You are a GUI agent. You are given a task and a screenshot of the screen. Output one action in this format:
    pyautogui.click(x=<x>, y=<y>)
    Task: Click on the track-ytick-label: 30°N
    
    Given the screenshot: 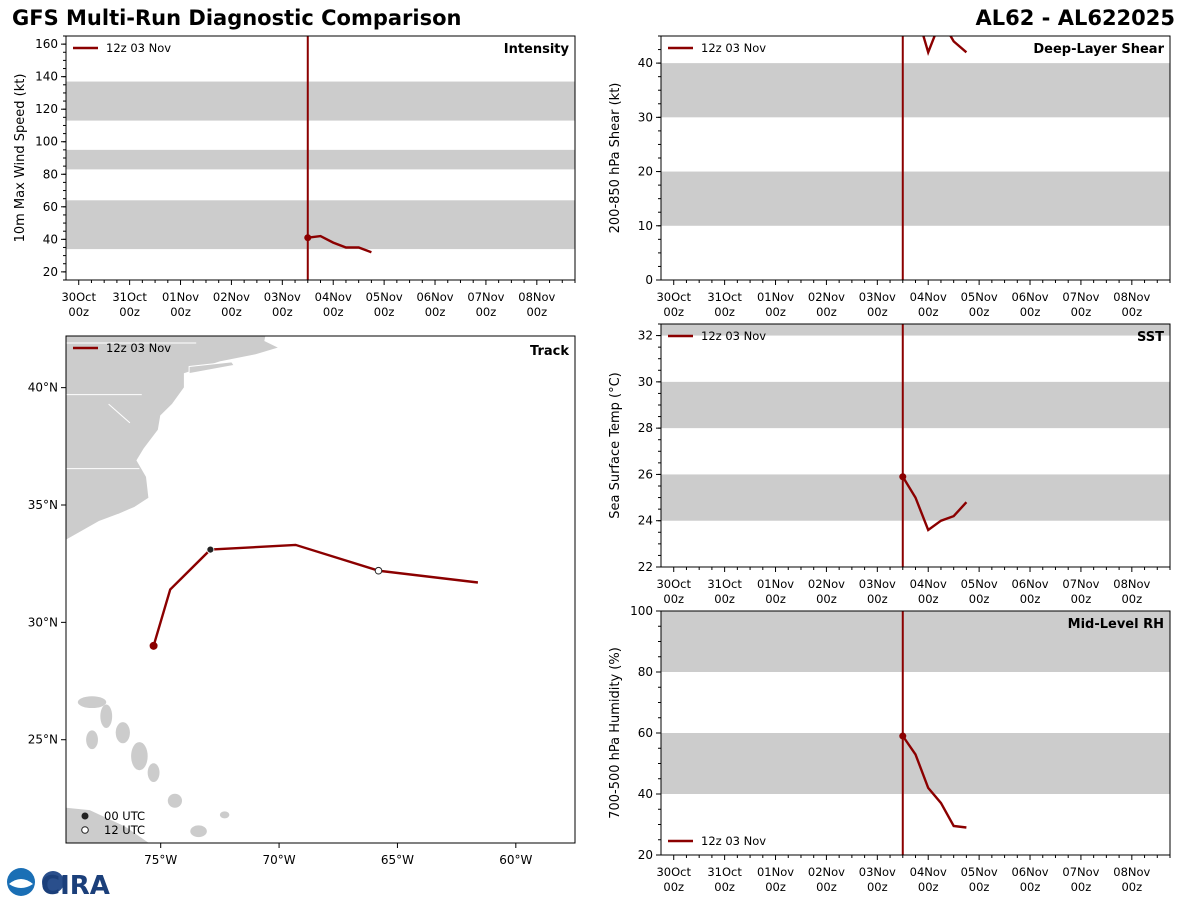 What is the action you would take?
    pyautogui.click(x=43, y=622)
    